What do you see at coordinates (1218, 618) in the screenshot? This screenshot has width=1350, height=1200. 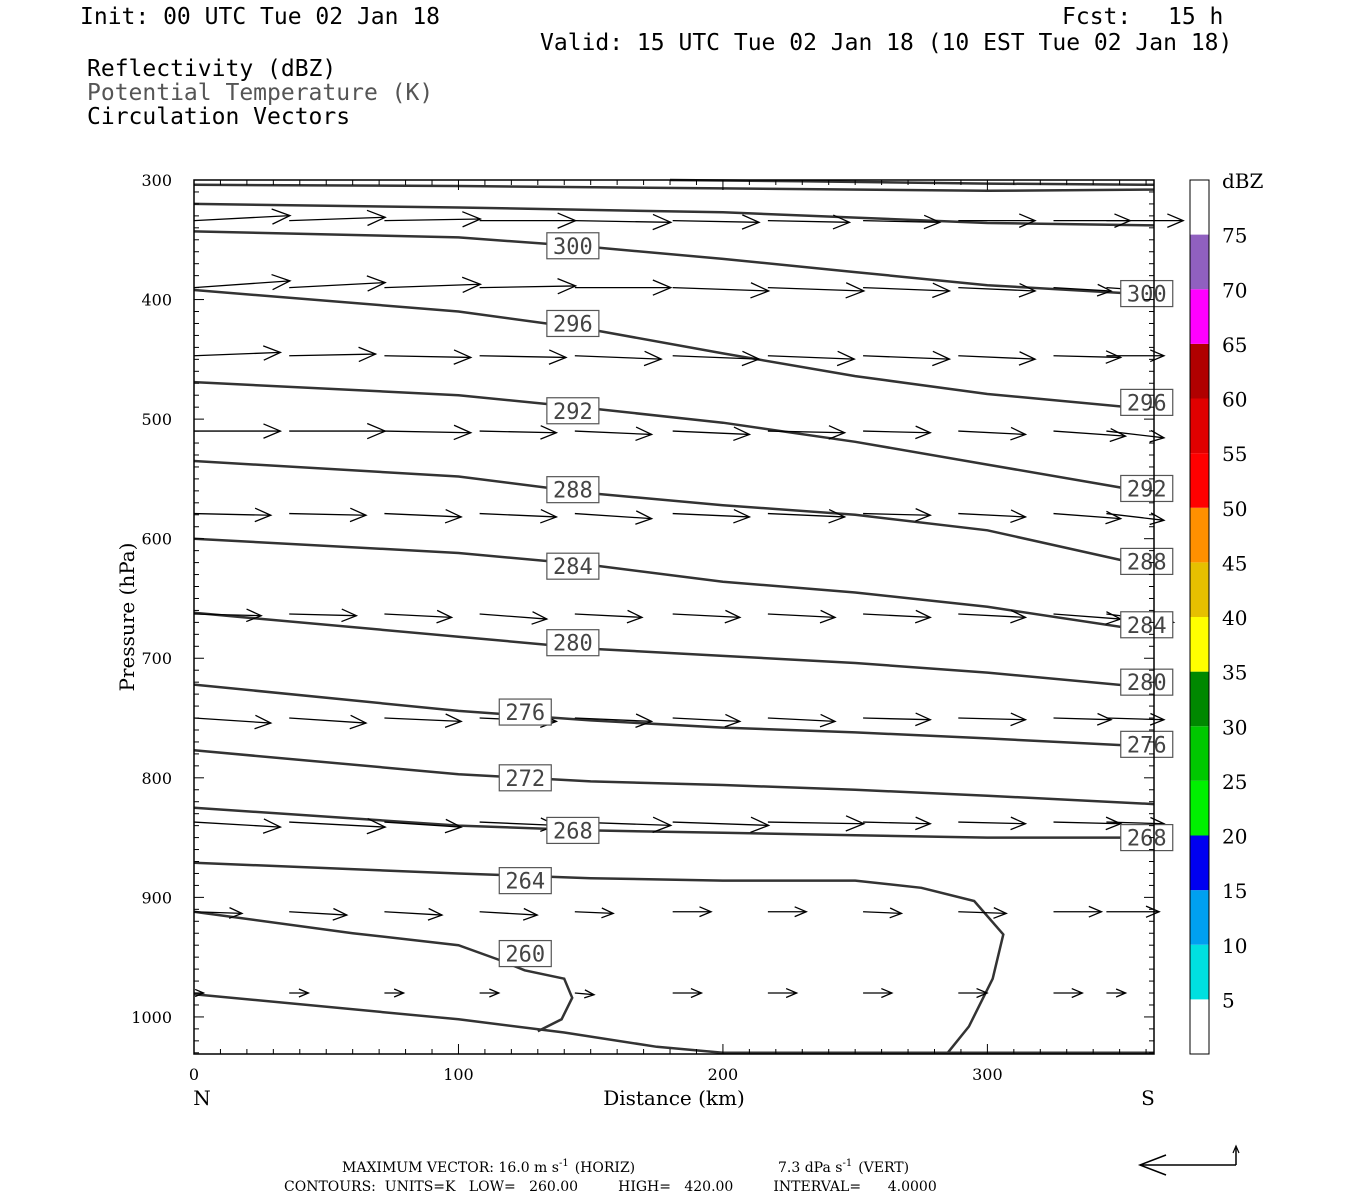 I see `dbz-colorbar: 5 10 15 20 25 30 35 40 45 50 55 60 65 70 75` at bounding box center [1218, 618].